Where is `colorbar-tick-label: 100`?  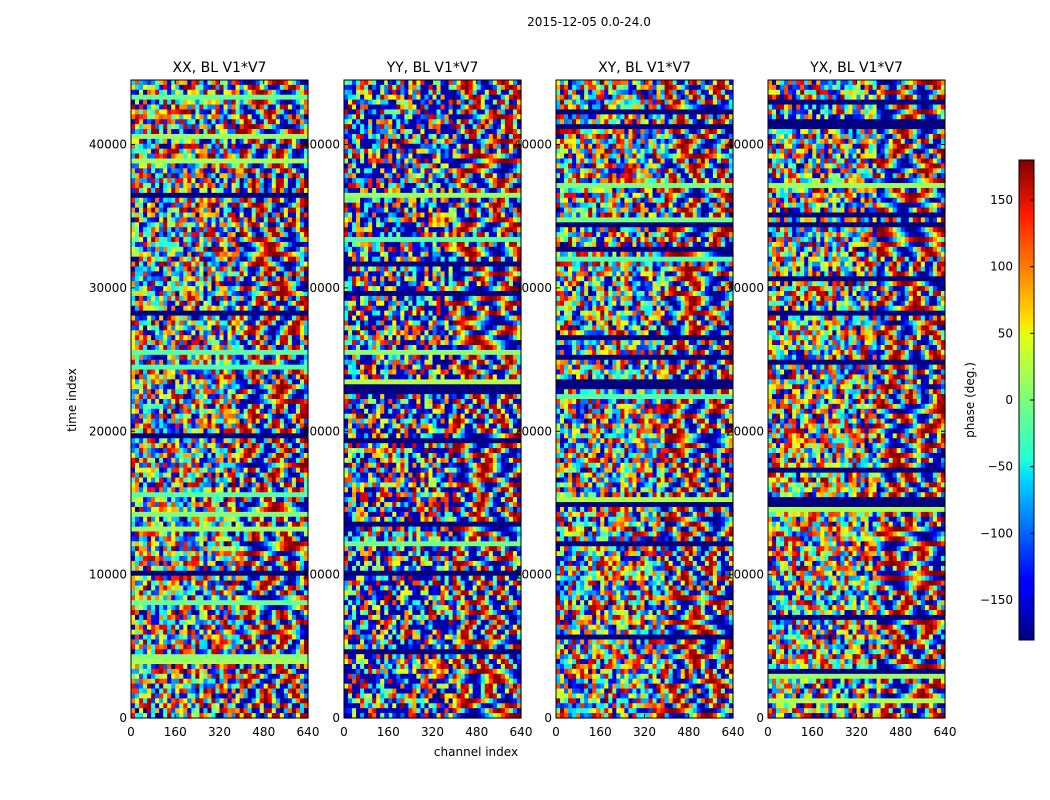
colorbar-tick-label: 100 is located at coordinates (1001, 267).